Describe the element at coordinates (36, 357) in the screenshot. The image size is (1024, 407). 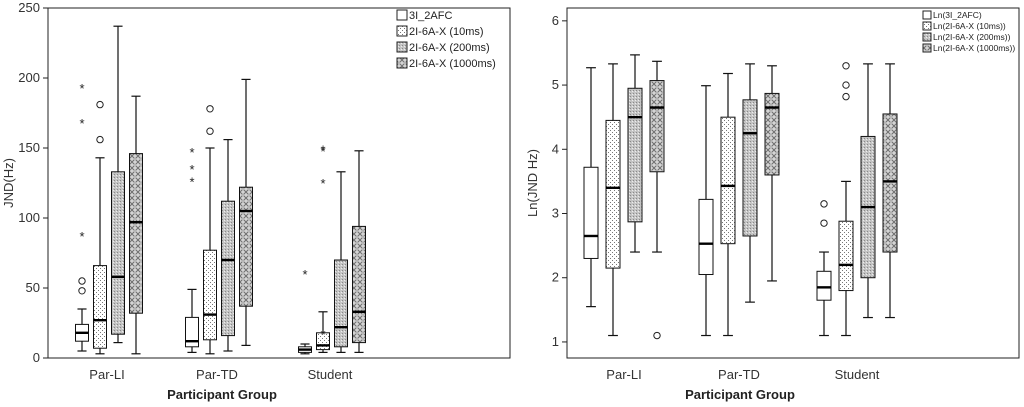
I see `y-tick-label-left-0: 0` at that location.